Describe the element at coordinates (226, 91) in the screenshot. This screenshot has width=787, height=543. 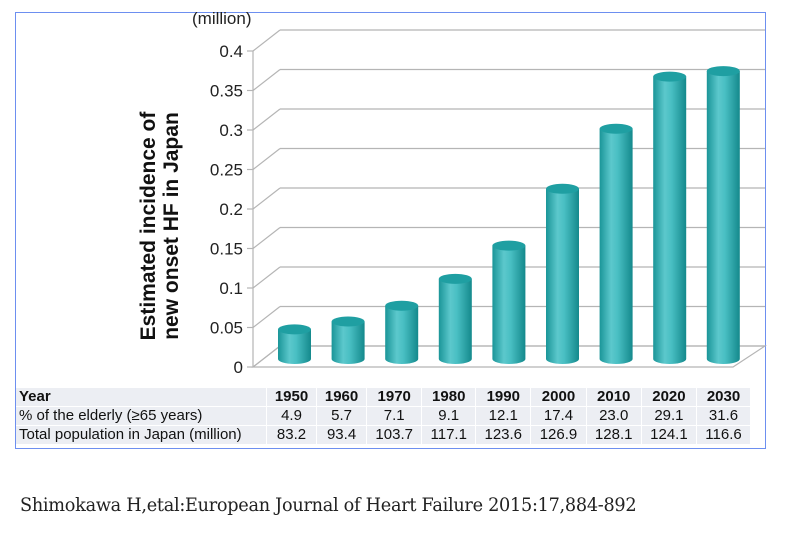
I see `y-tick-label: 0.35` at that location.